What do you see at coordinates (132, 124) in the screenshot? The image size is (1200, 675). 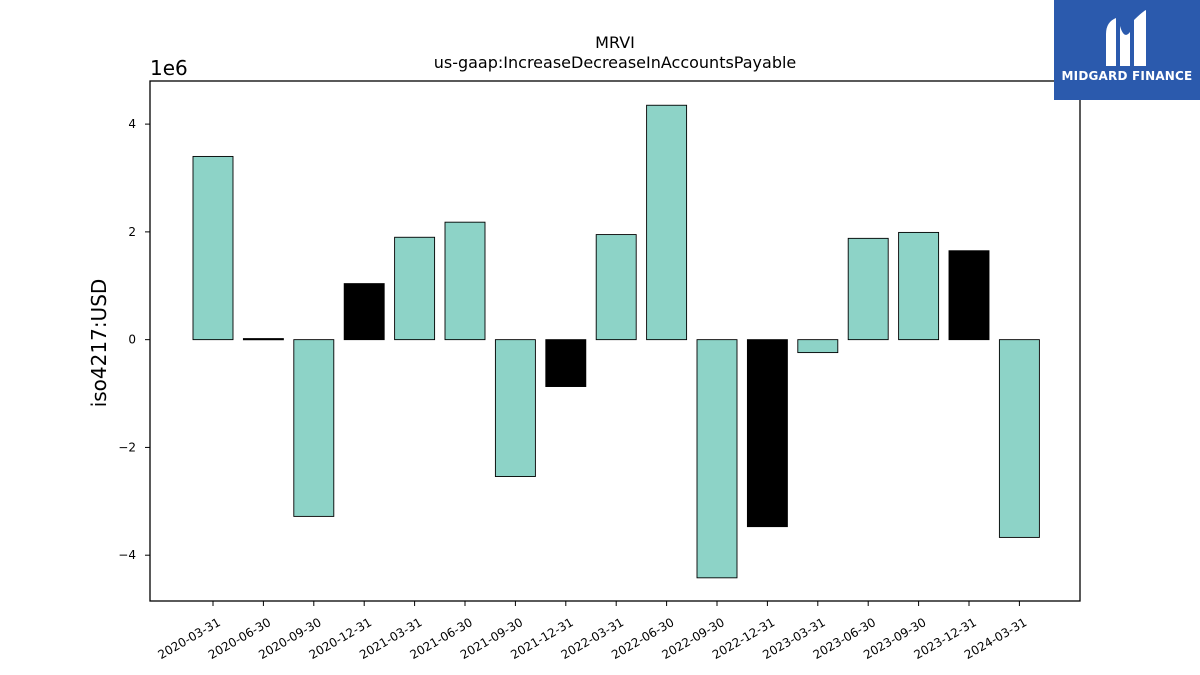 I see `y-tick-label: 4` at bounding box center [132, 124].